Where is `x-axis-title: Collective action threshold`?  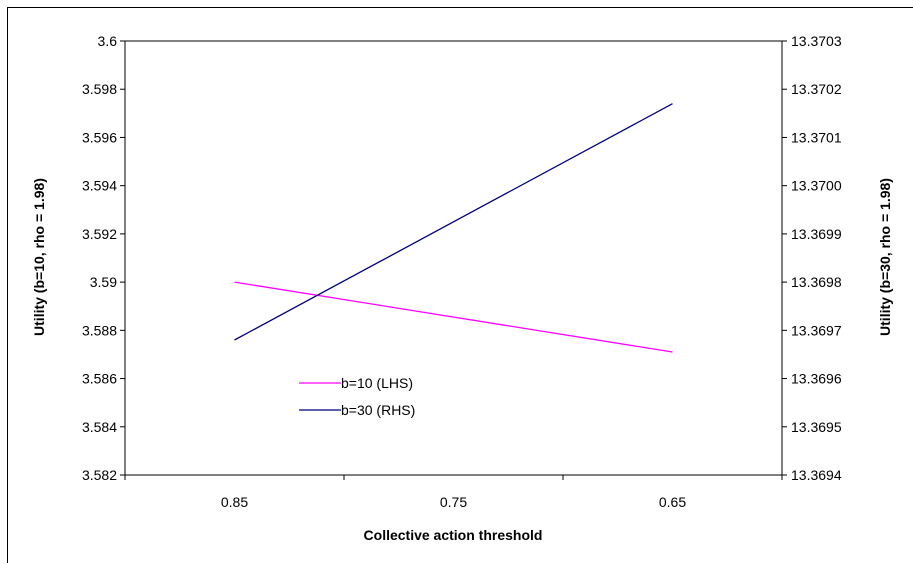
x-axis-title: Collective action threshold is located at coordinates (453, 535).